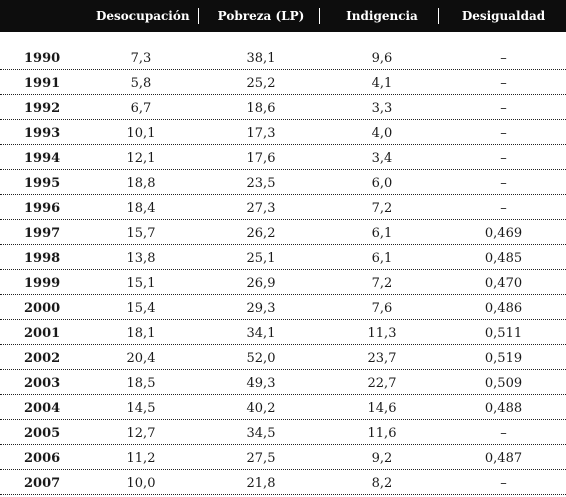  What do you see at coordinates (42, 233) in the screenshot?
I see `year-cell: 1997` at bounding box center [42, 233].